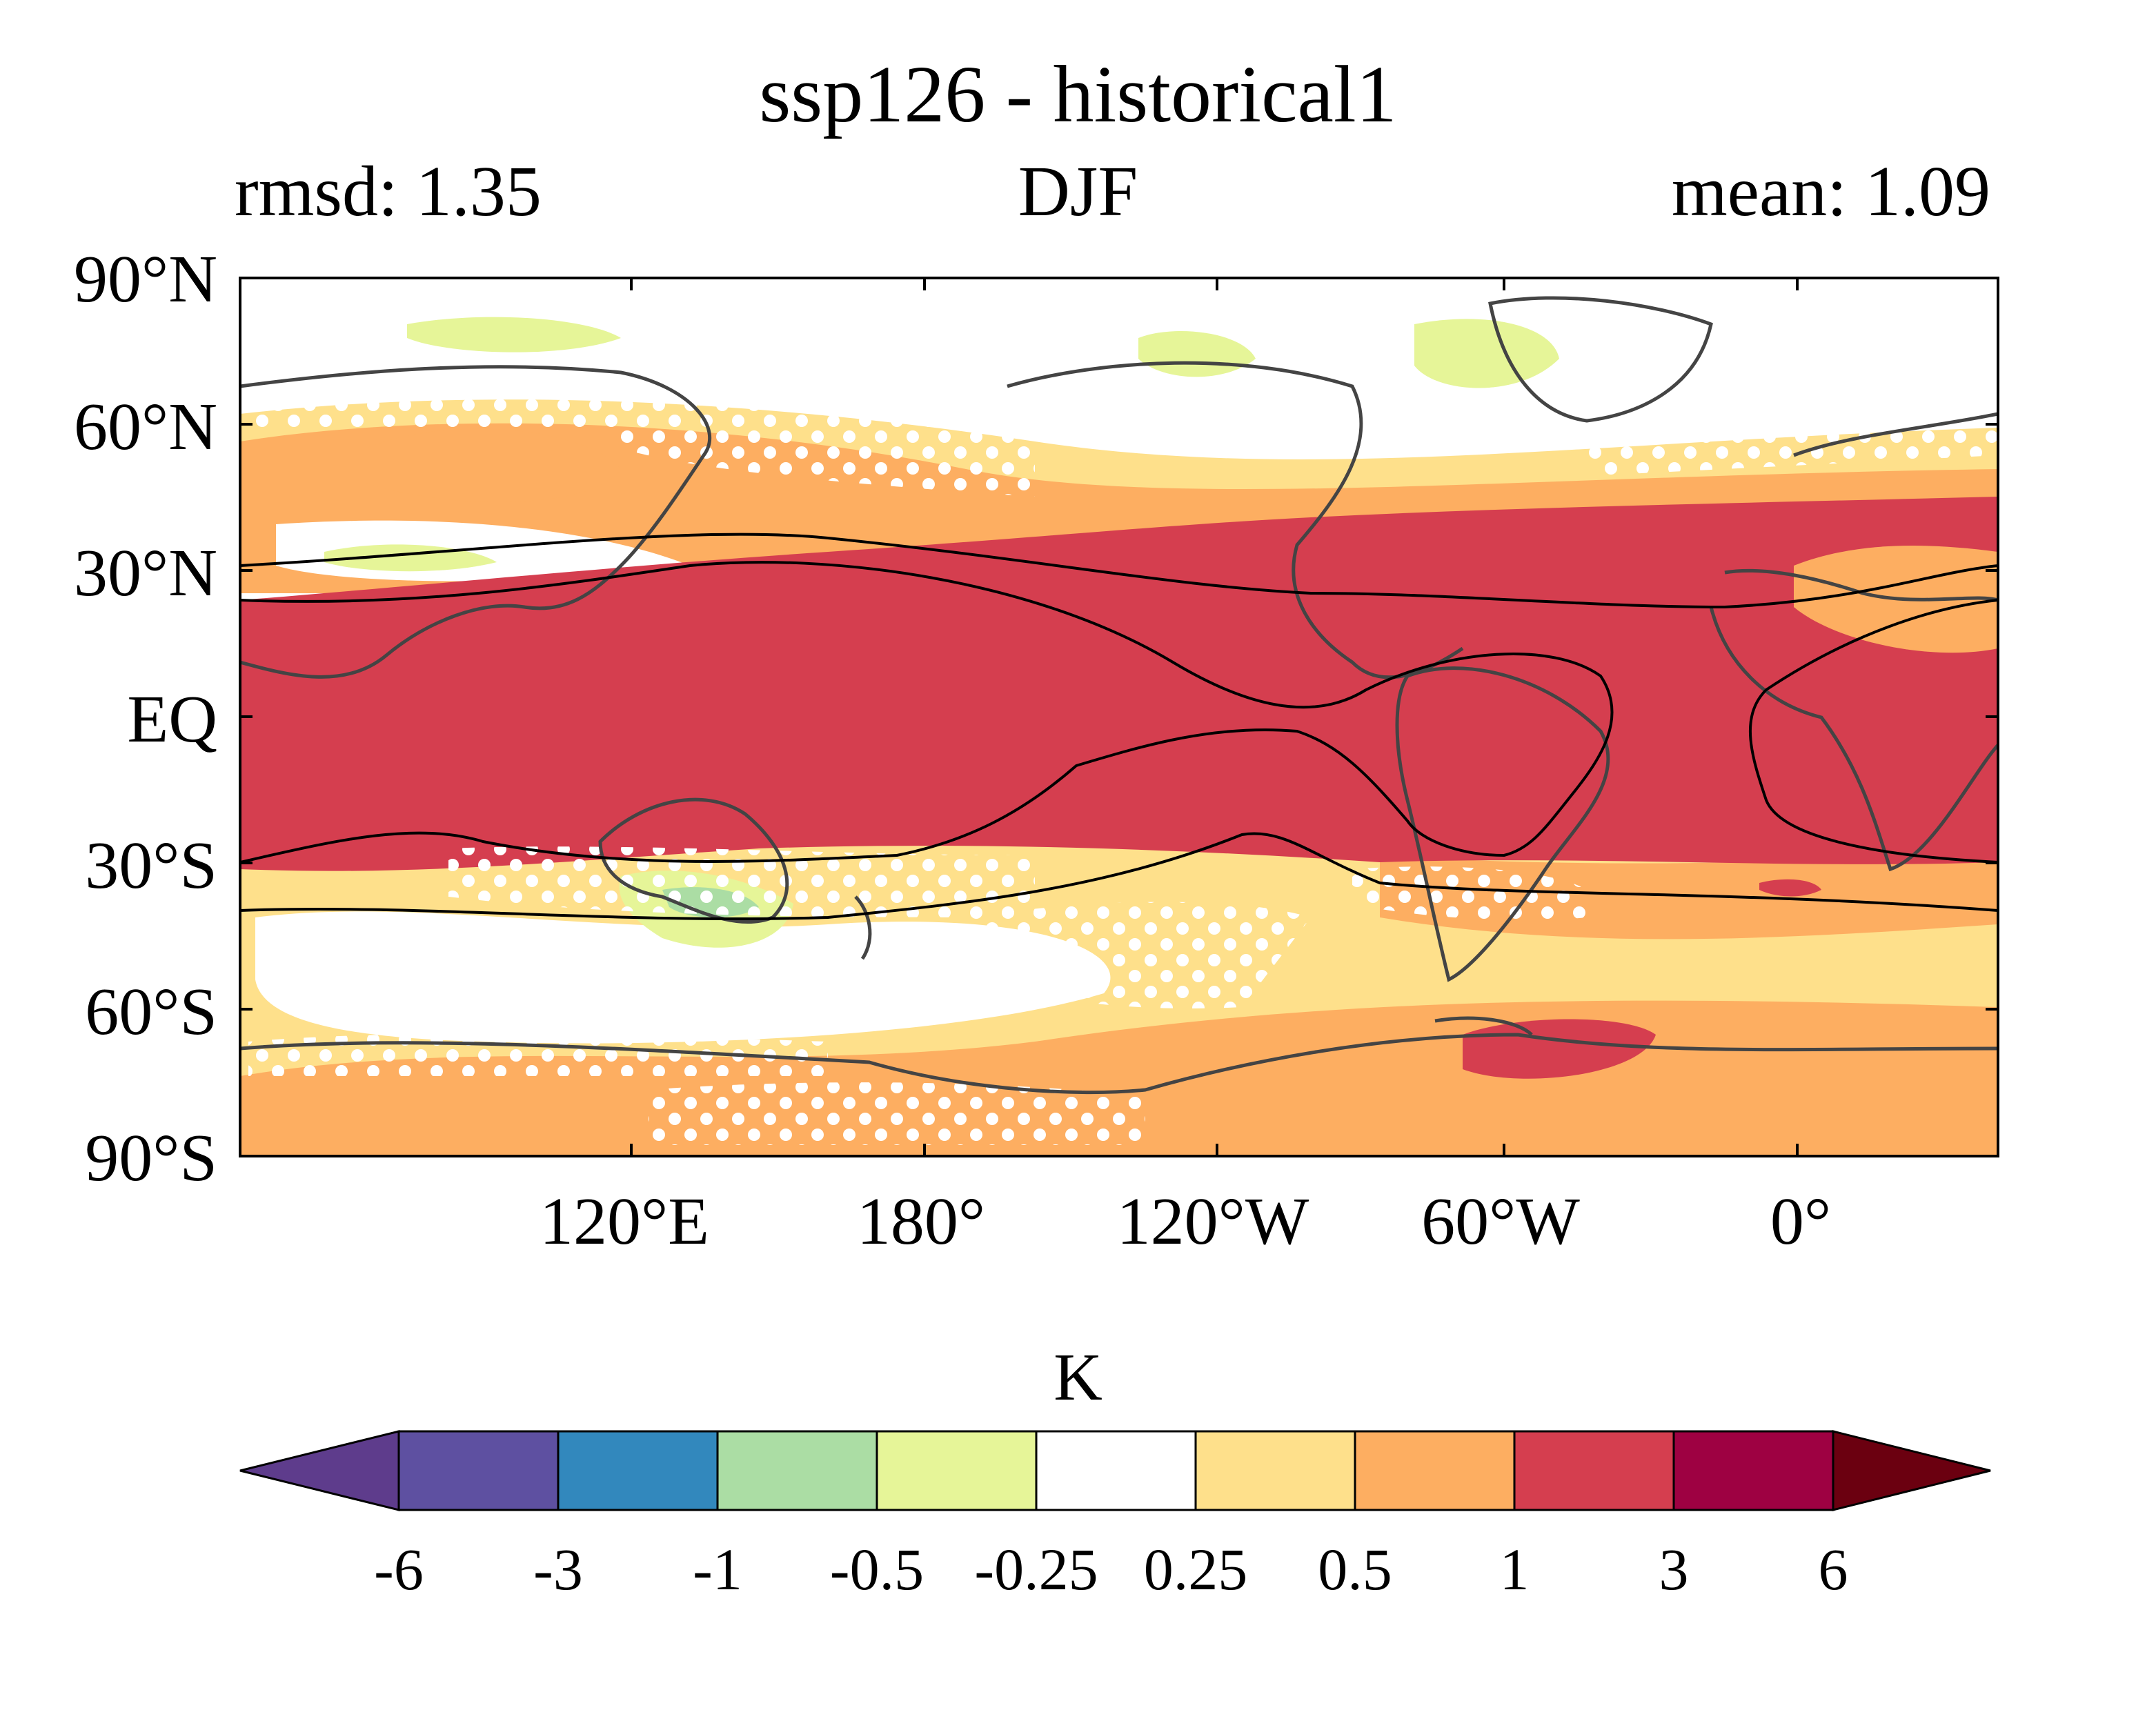  I want to click on coast-antarctic-peninsula, so click(1484, 1026).